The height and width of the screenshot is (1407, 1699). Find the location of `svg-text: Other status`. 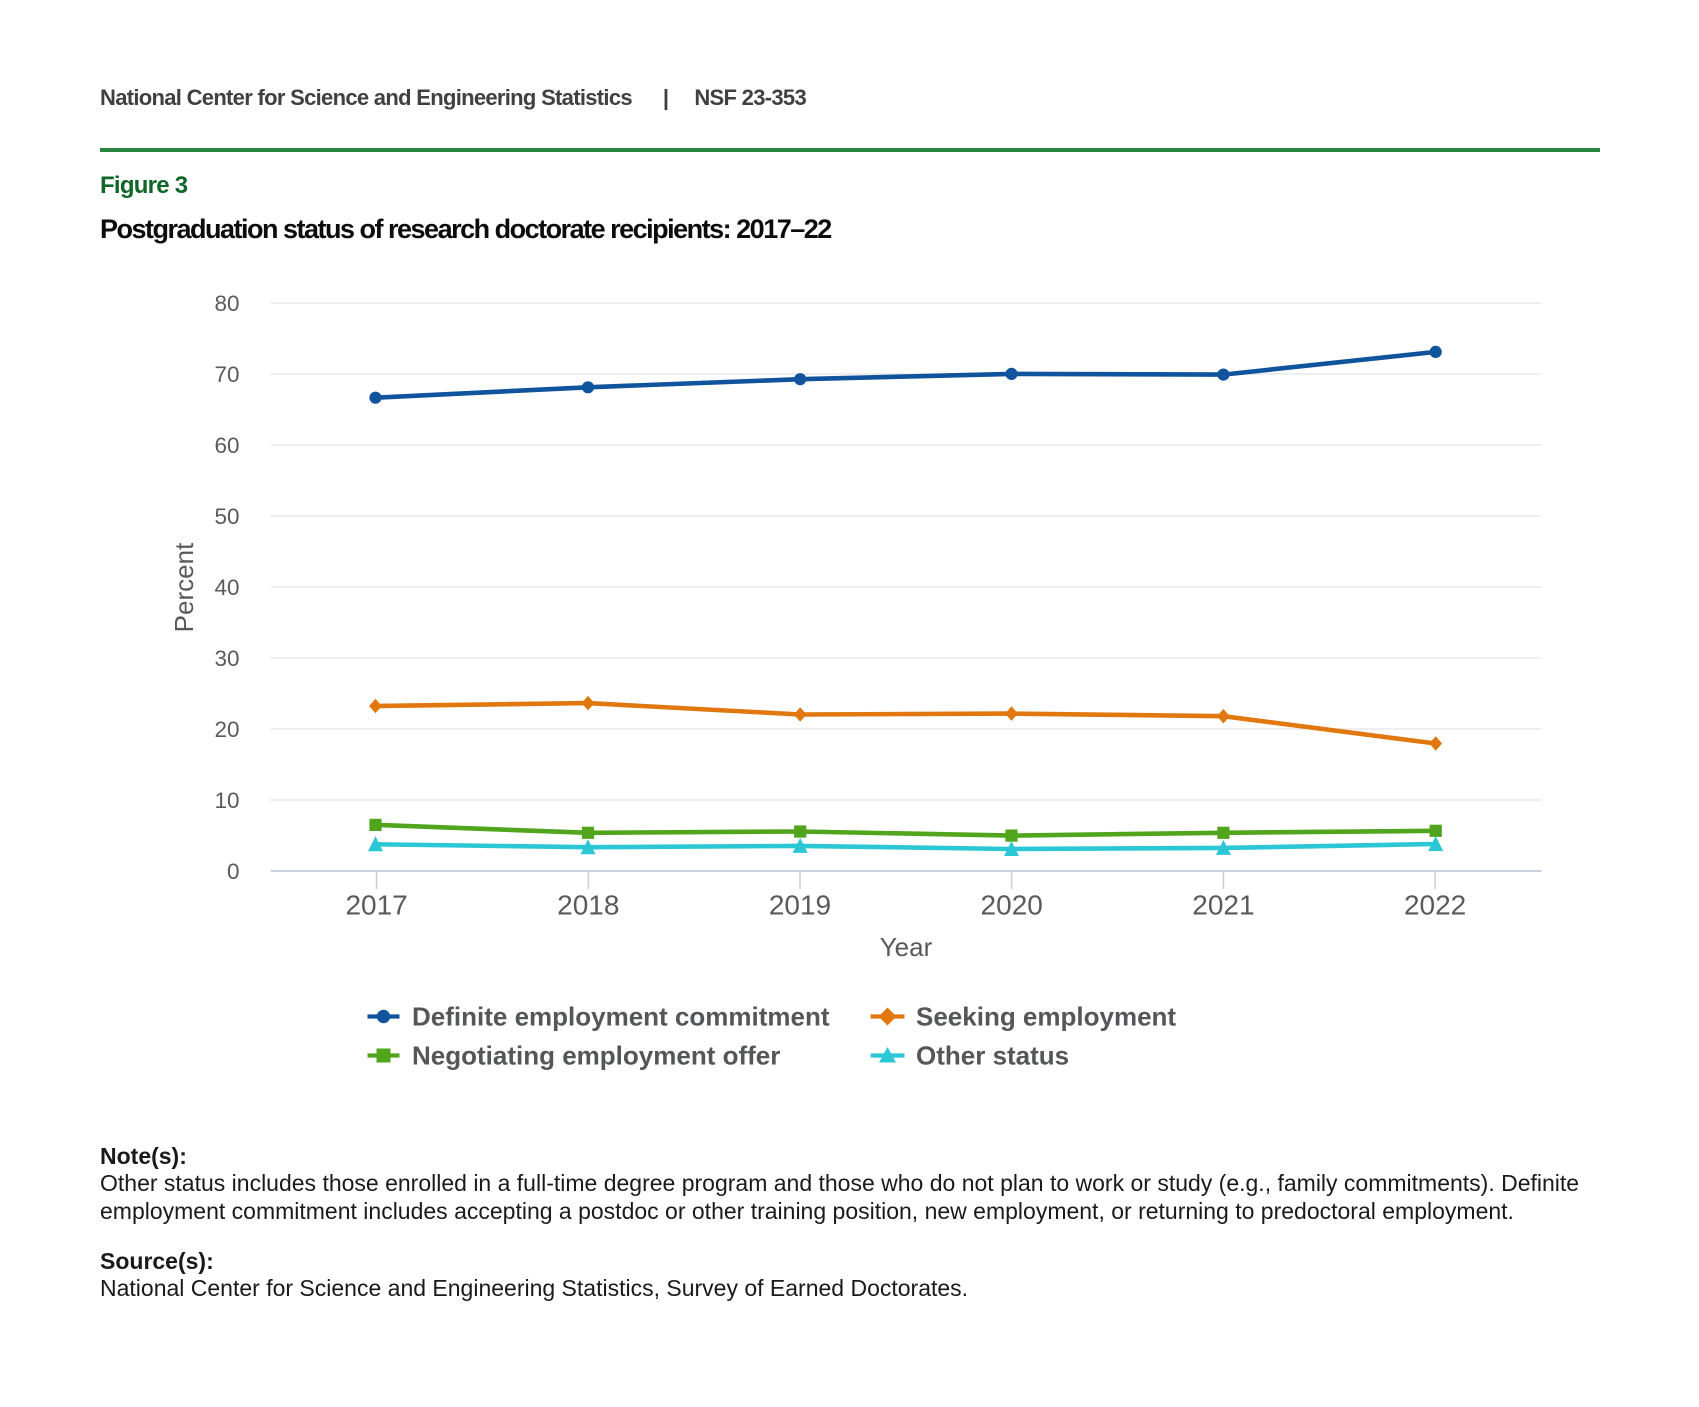

svg-text: Other status is located at coordinates (992, 1056).